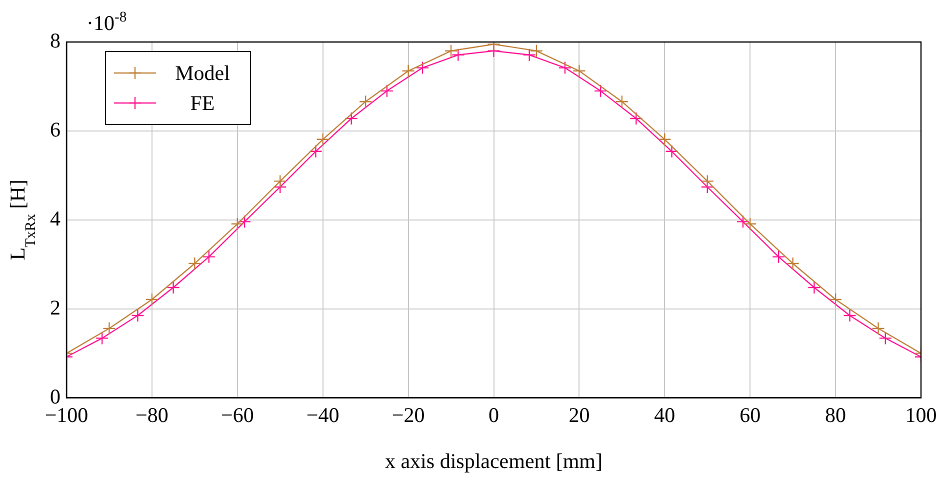  What do you see at coordinates (55, 218) in the screenshot?
I see `y-tick-label: 4` at bounding box center [55, 218].